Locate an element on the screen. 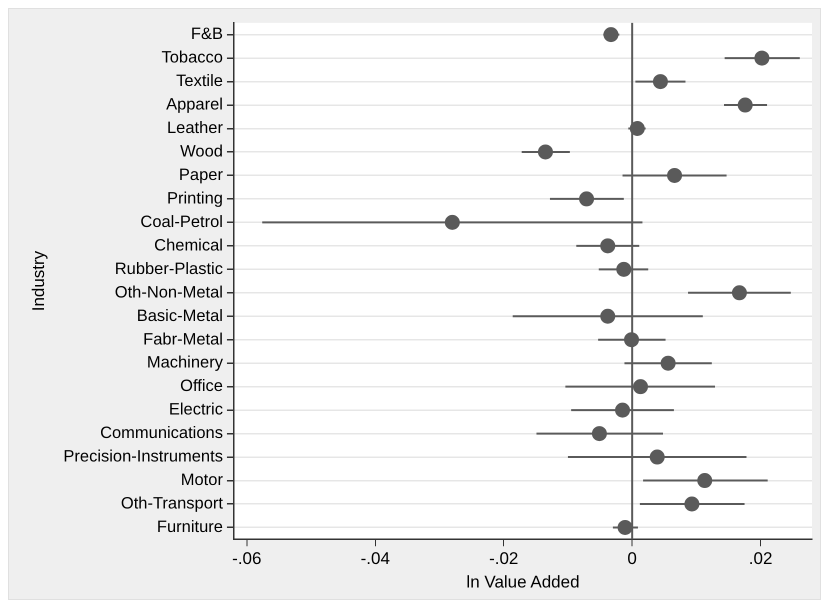 The height and width of the screenshot is (608, 829). y-tick-label: Motor is located at coordinates (202, 480).